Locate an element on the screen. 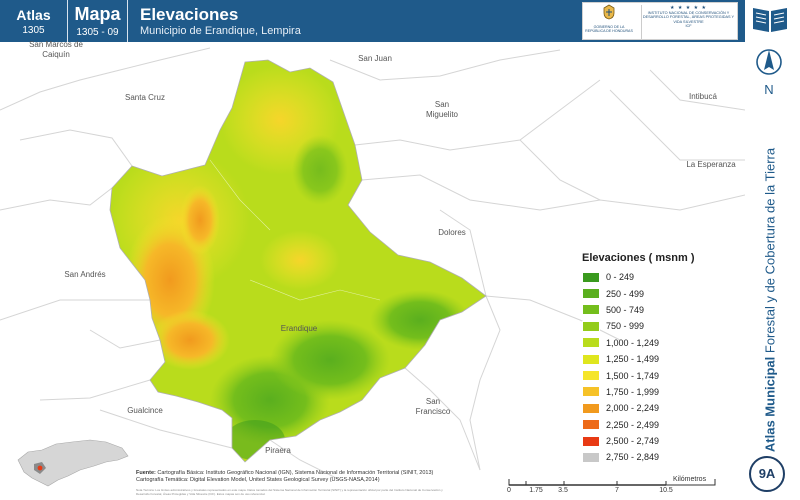  atlas-box: Atlas 1305 is located at coordinates (34, 21).